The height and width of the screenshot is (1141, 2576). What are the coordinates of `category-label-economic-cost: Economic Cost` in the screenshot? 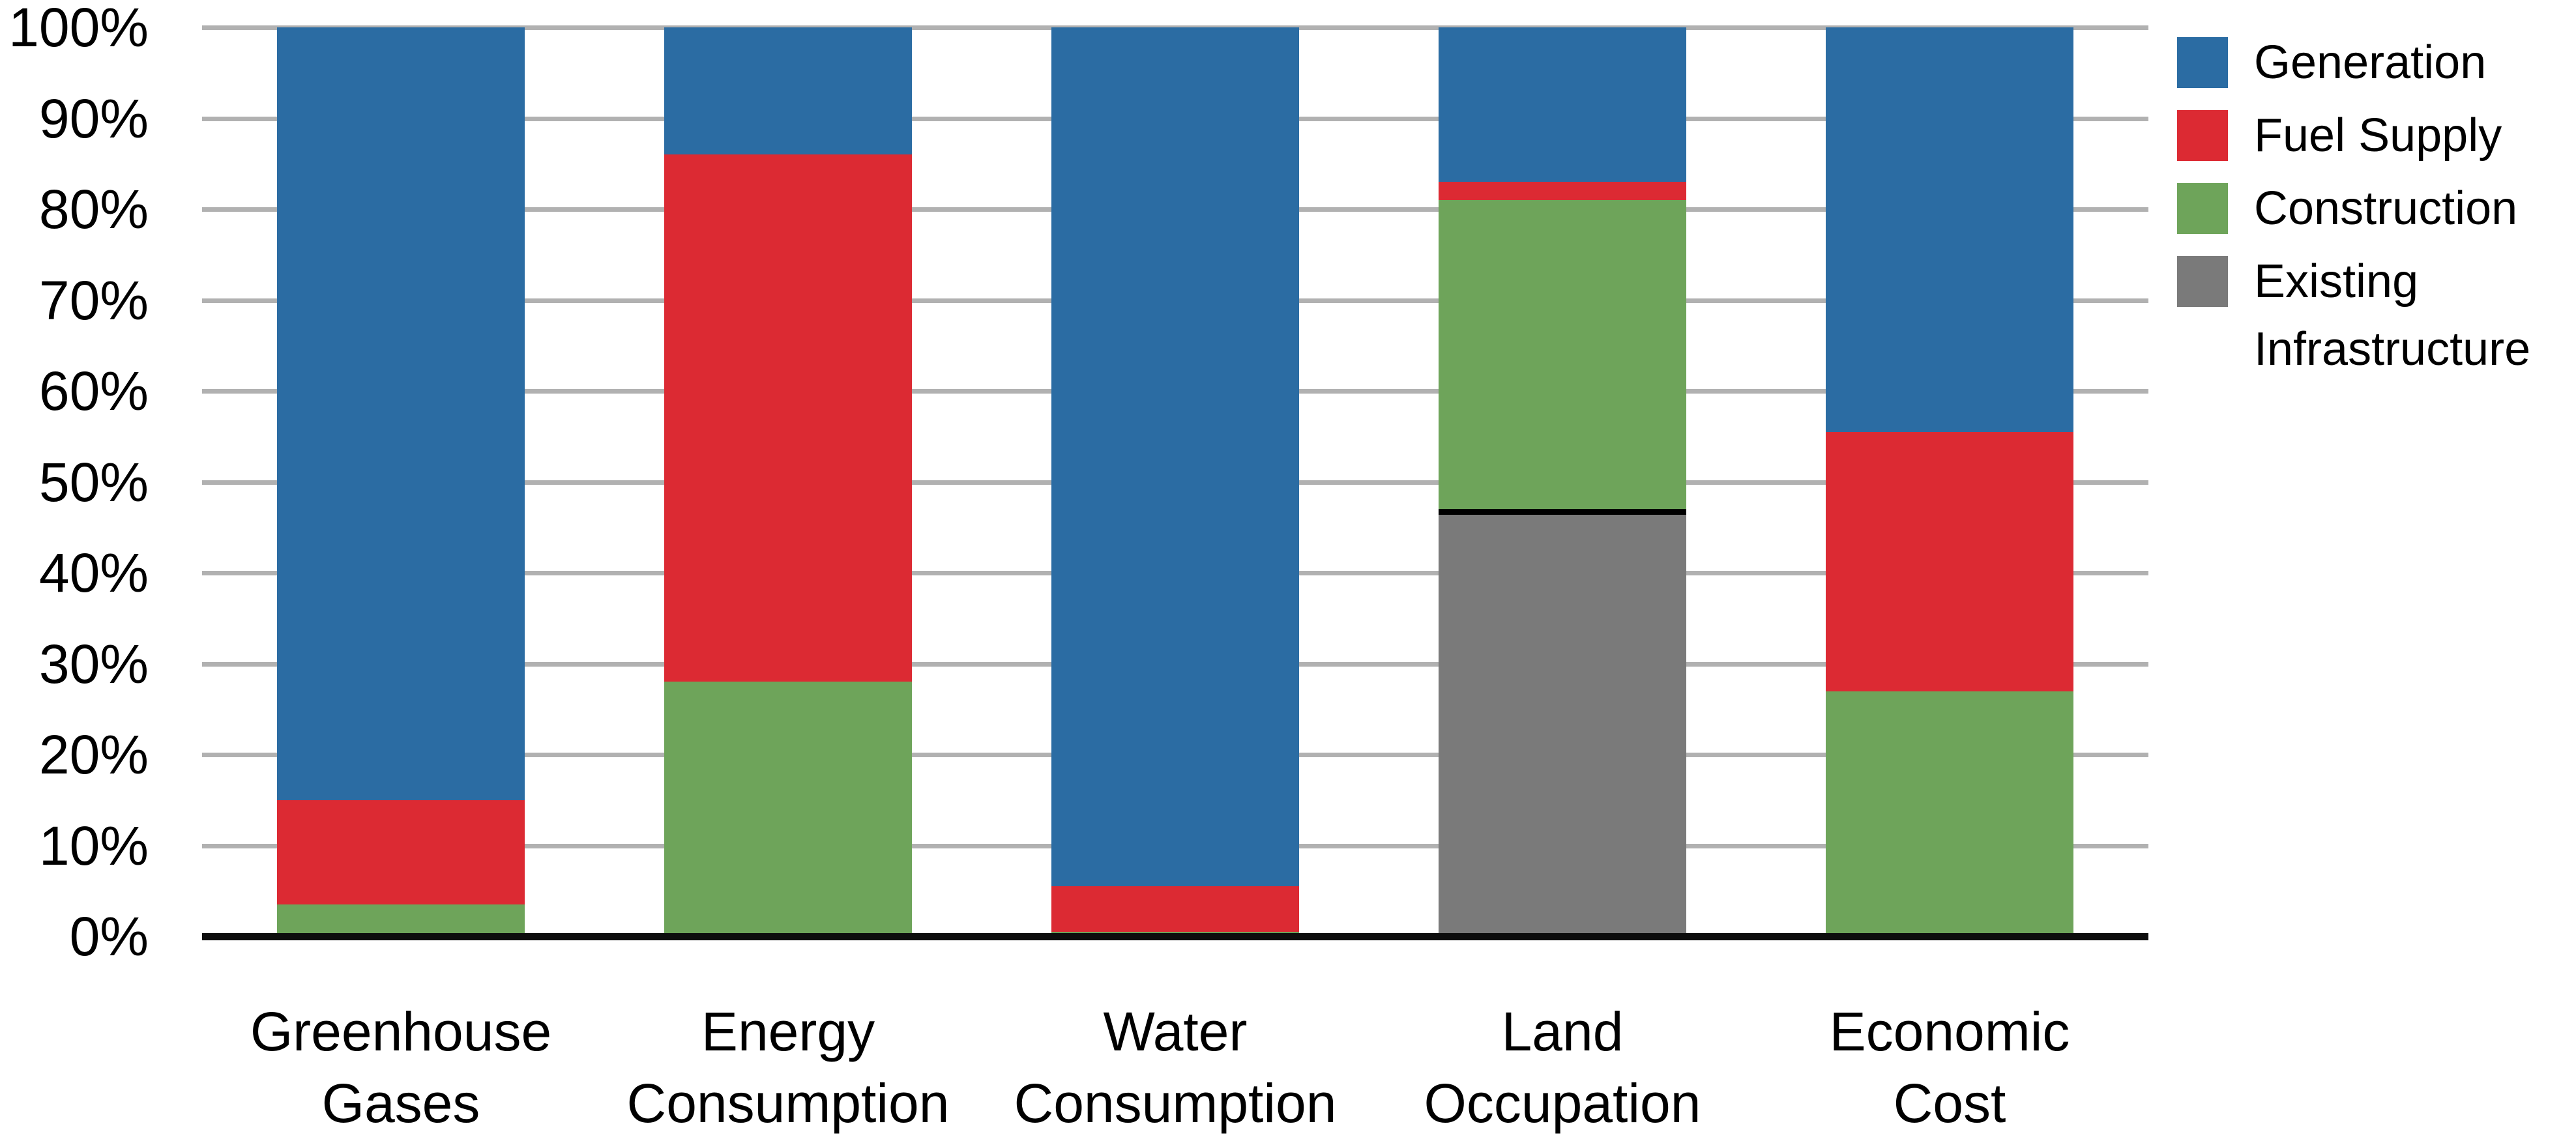 It's located at (1950, 1067).